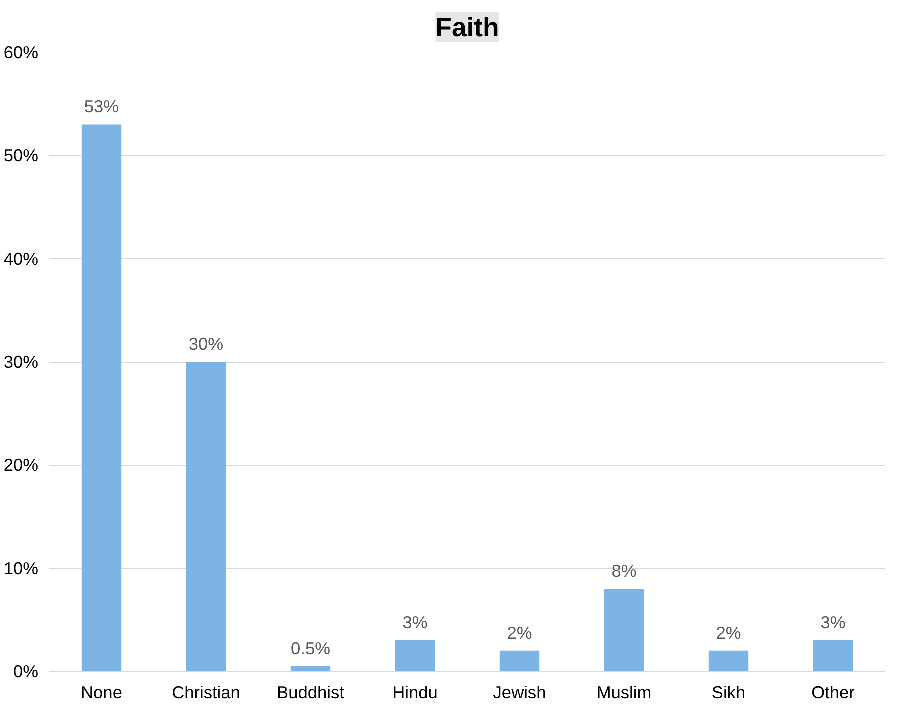  I want to click on x-tick-label: Sikh, so click(729, 692).